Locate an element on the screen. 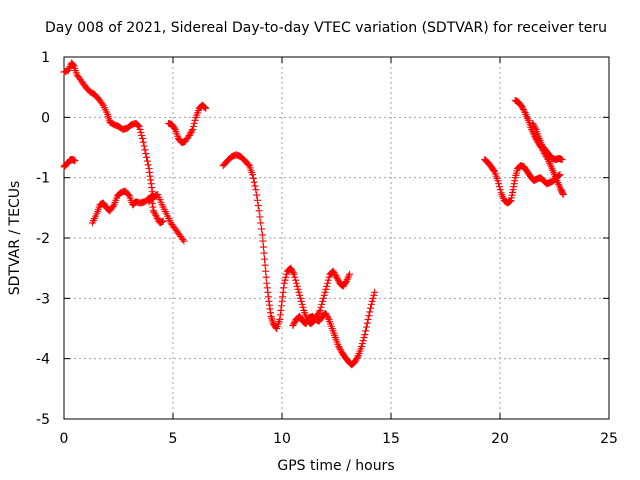 The height and width of the screenshot is (480, 640). y-tick-label: -1 is located at coordinates (43, 179).